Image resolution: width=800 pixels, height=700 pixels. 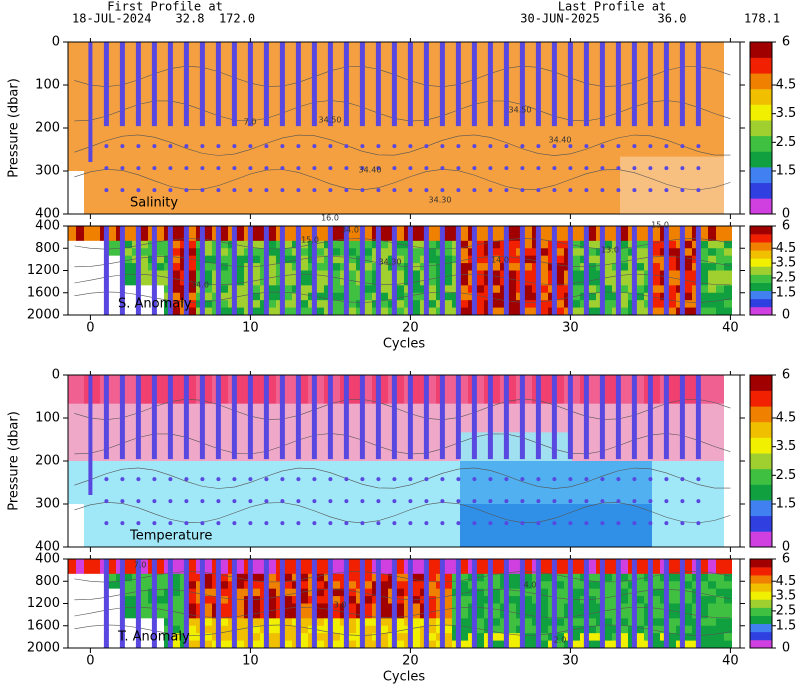 What do you see at coordinates (786, 315) in the screenshot?
I see `colorbar-tick-label: 0` at bounding box center [786, 315].